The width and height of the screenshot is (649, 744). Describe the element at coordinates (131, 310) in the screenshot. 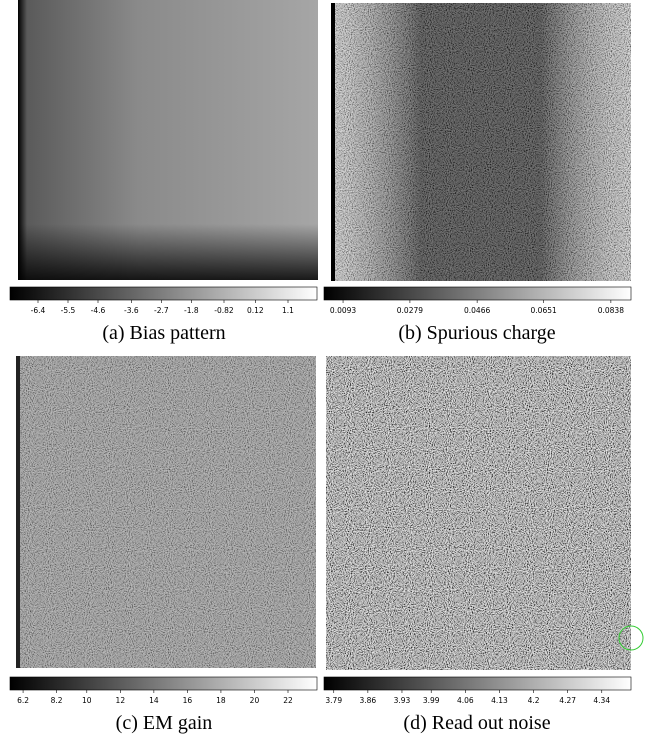

I see `colorbar-tick-label: -3.6` at that location.